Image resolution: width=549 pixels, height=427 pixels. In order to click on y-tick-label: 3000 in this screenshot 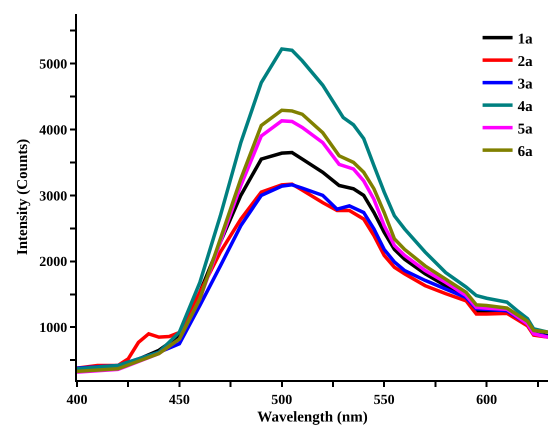, I will do `click(53, 196)`.